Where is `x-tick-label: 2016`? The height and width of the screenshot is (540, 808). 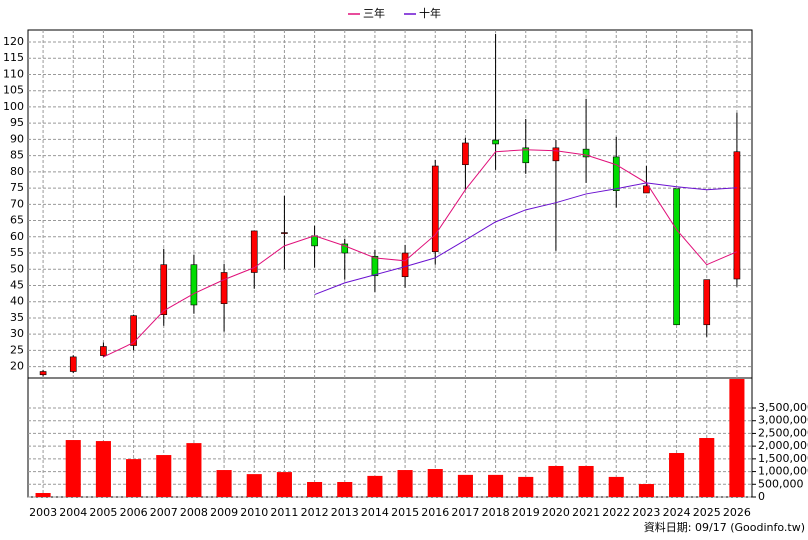
x-tick-label: 2016 is located at coordinates (435, 512).